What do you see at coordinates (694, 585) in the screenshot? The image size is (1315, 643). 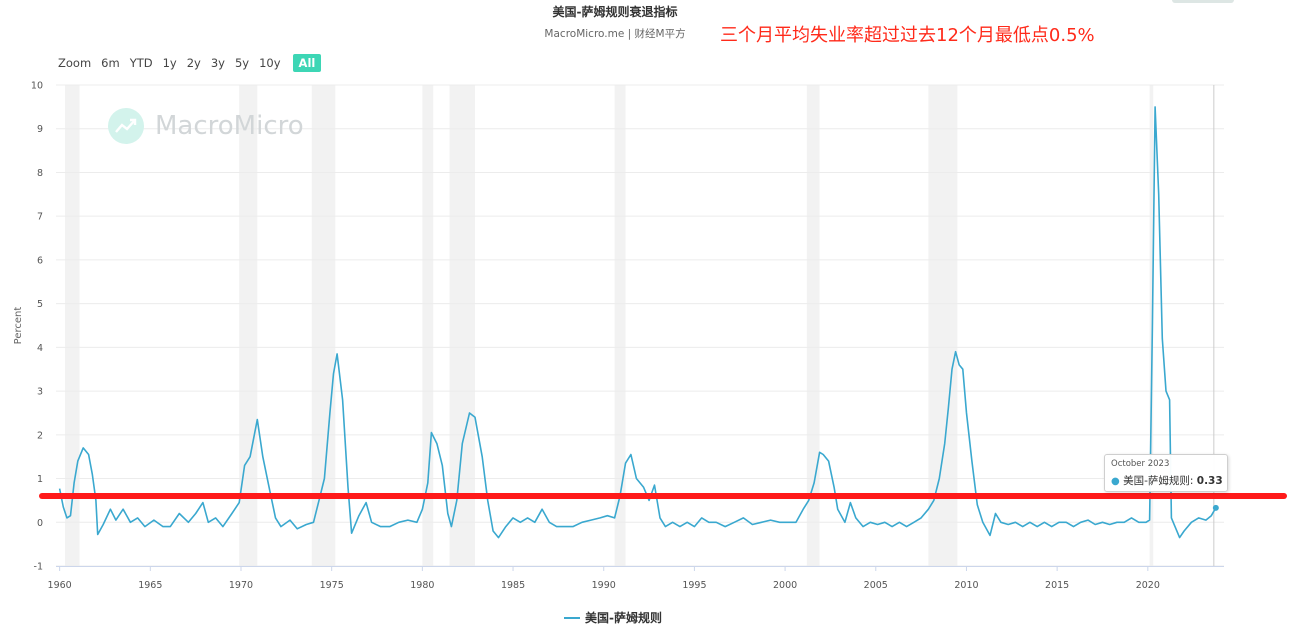 I see `x-tick-label-1995: 1995` at bounding box center [694, 585].